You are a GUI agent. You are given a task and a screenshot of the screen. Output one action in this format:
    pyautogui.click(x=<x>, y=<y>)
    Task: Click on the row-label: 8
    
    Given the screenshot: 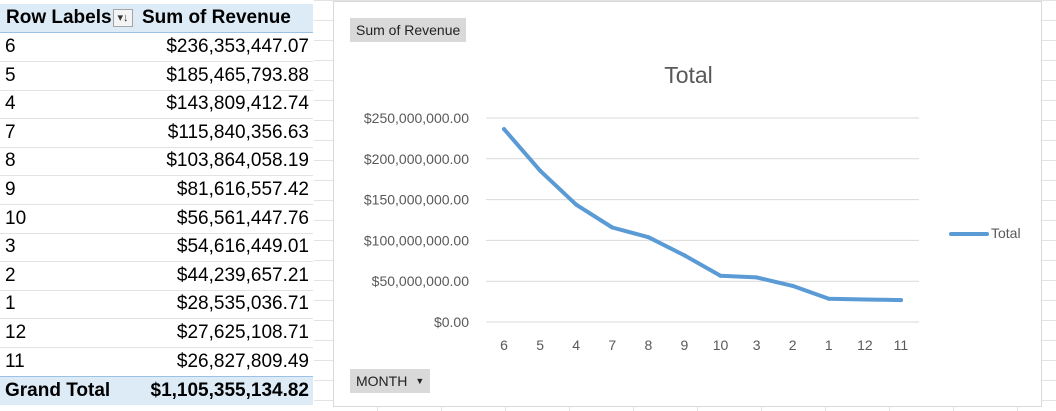 What is the action you would take?
    pyautogui.click(x=10, y=161)
    